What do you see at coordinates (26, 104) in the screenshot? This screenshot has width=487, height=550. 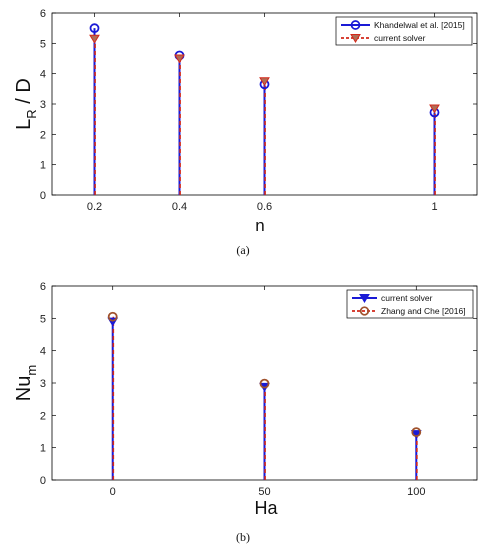 I see `y-axis-label-a: LR / D` at bounding box center [26, 104].